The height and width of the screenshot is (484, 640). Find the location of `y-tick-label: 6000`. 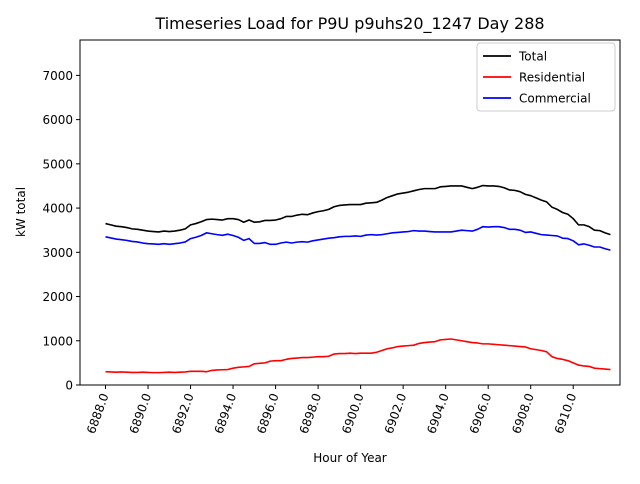

y-tick-label: 6000 is located at coordinates (57, 120).